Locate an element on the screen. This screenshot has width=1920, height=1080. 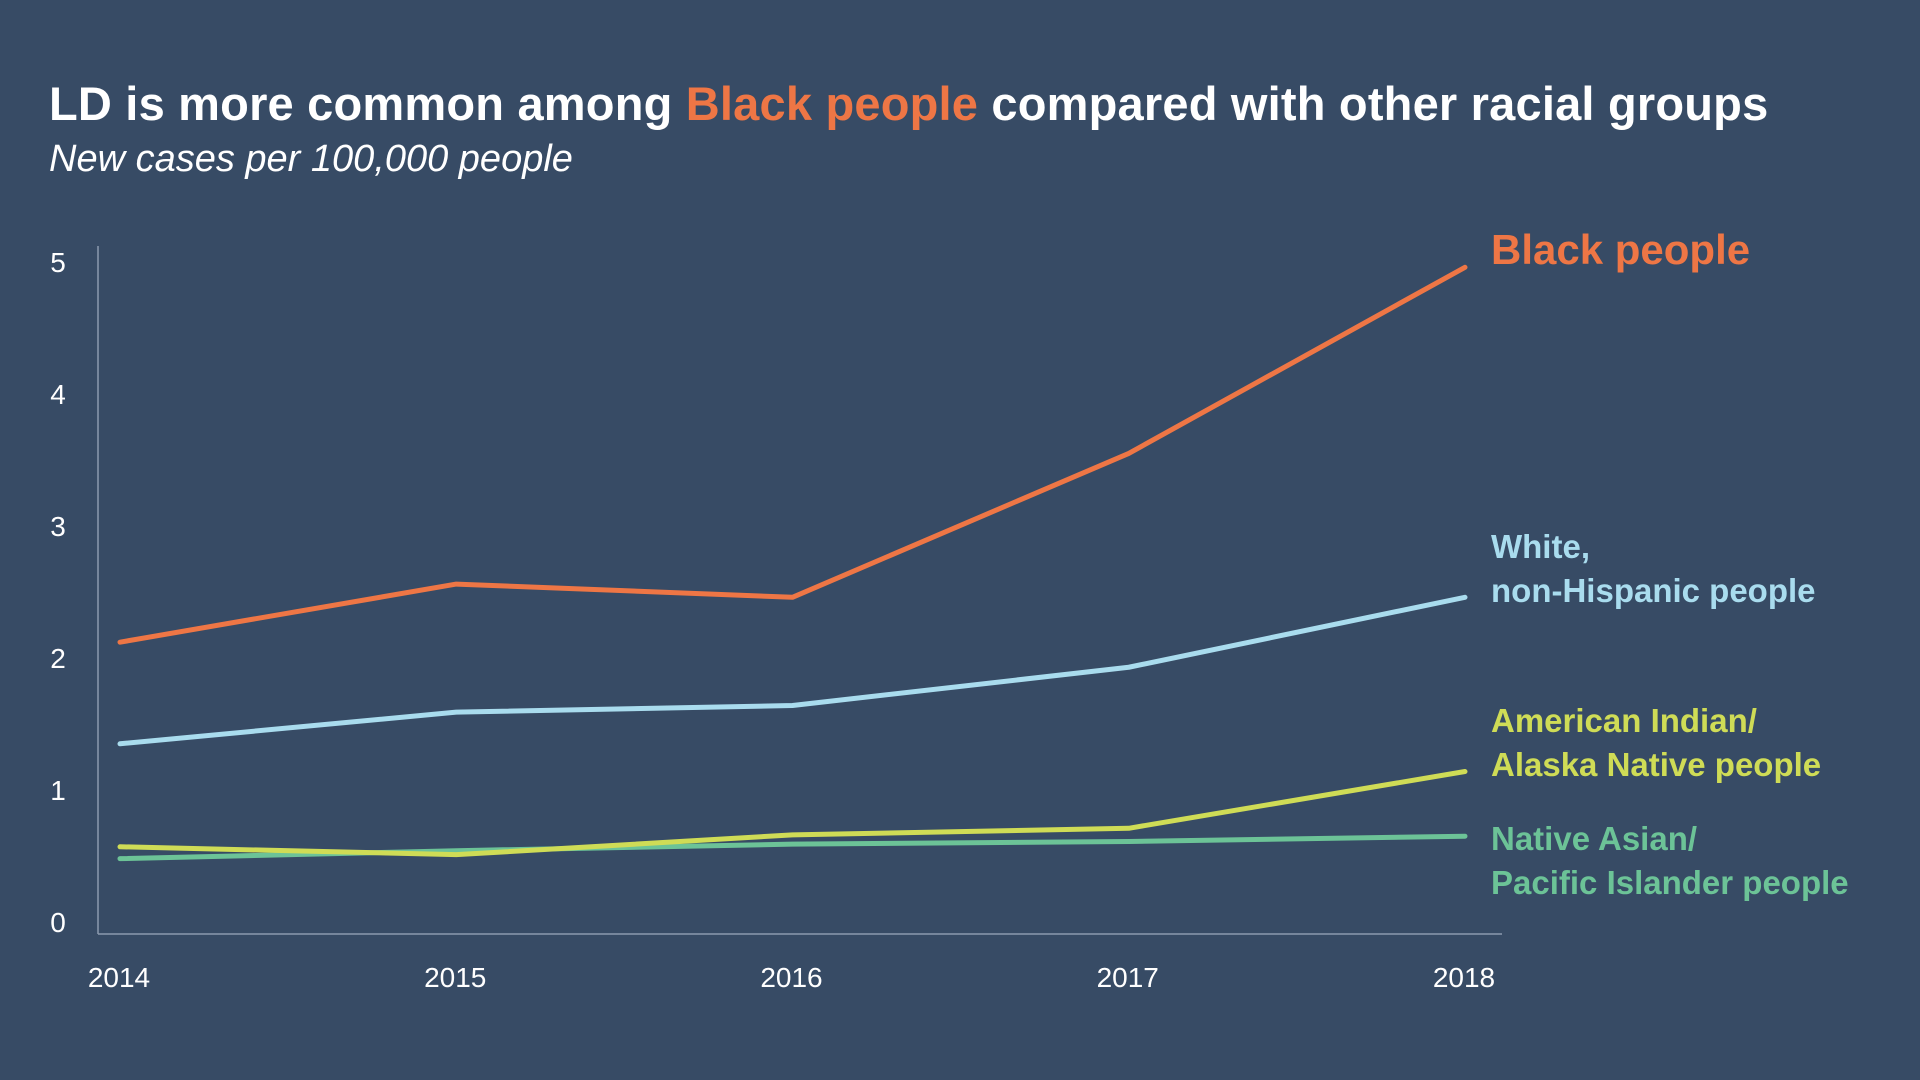
x-tick-label: 2016 is located at coordinates (791, 977).